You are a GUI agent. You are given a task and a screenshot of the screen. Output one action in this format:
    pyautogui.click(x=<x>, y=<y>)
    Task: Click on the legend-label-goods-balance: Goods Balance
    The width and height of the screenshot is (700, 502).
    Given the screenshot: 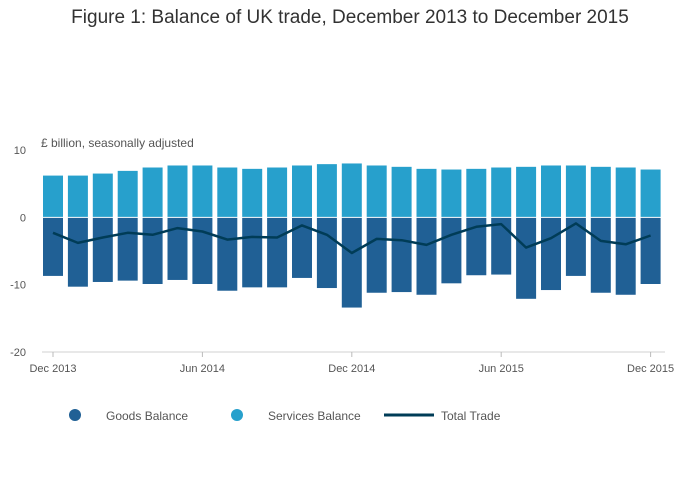 What is the action you would take?
    pyautogui.click(x=147, y=416)
    